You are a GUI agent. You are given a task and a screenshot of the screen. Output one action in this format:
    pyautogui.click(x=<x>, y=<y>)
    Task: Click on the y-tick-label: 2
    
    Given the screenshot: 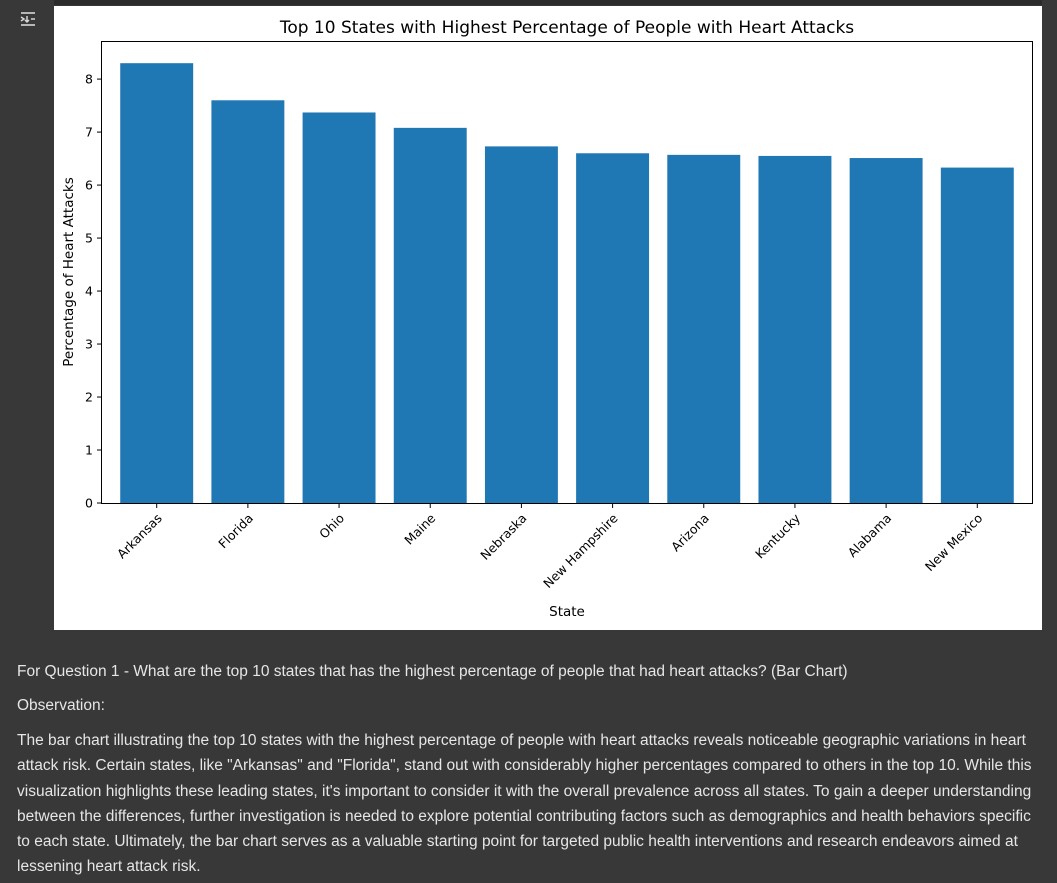 What is the action you would take?
    pyautogui.click(x=89, y=397)
    